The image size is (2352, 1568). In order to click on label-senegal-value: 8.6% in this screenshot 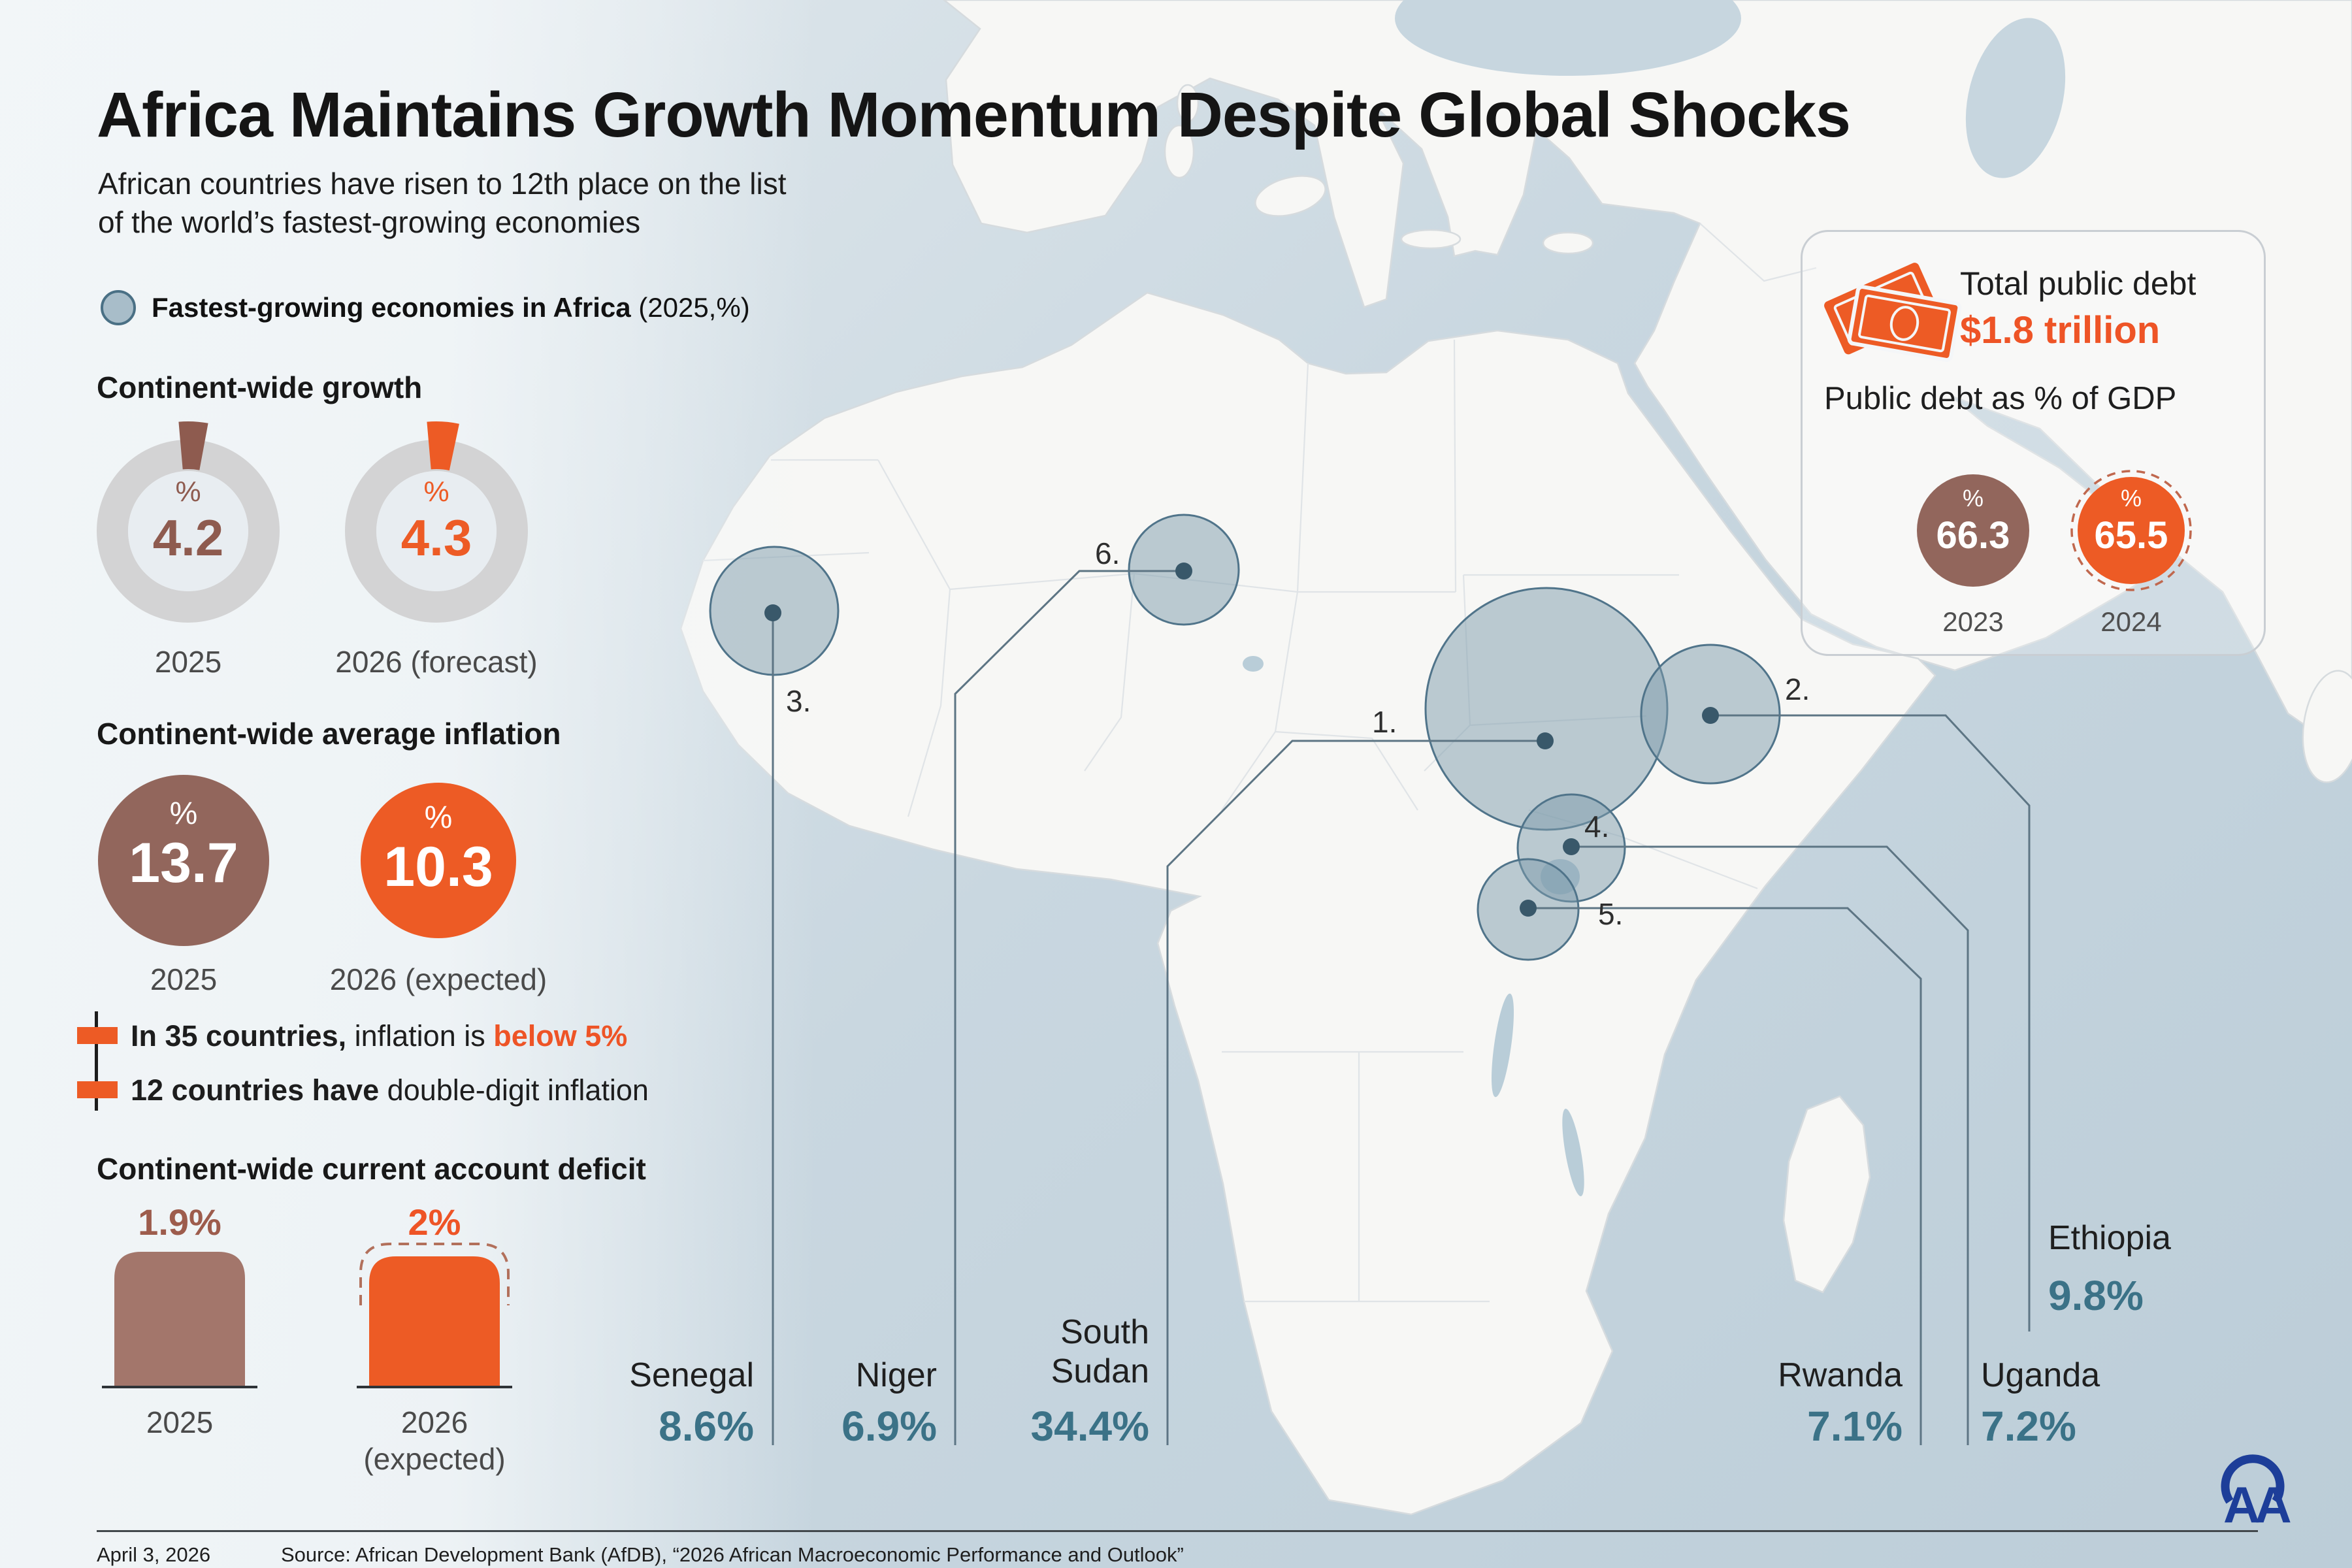, I will do `click(706, 1426)`.